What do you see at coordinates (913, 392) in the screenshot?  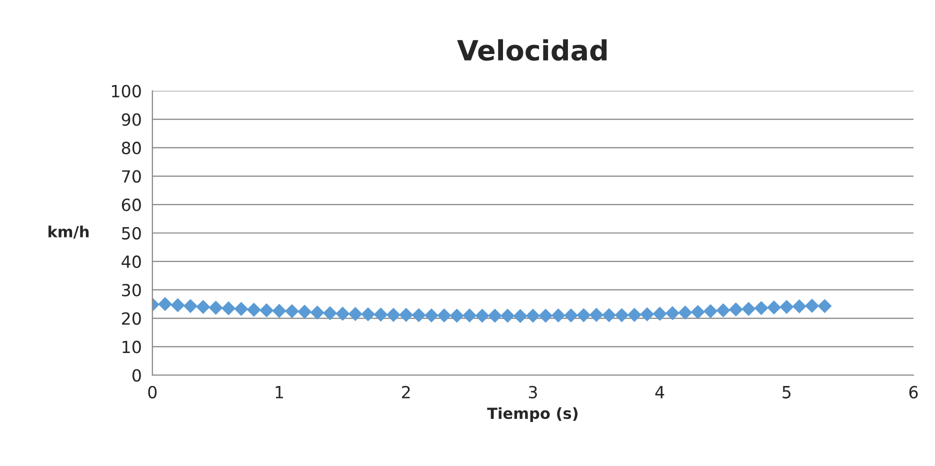 I see `x-tick-label: 6` at bounding box center [913, 392].